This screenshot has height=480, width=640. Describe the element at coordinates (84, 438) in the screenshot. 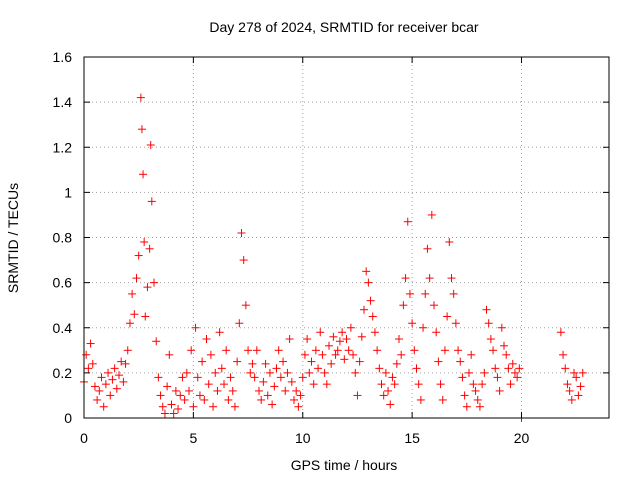

I see `x-tick-label: 0` at that location.